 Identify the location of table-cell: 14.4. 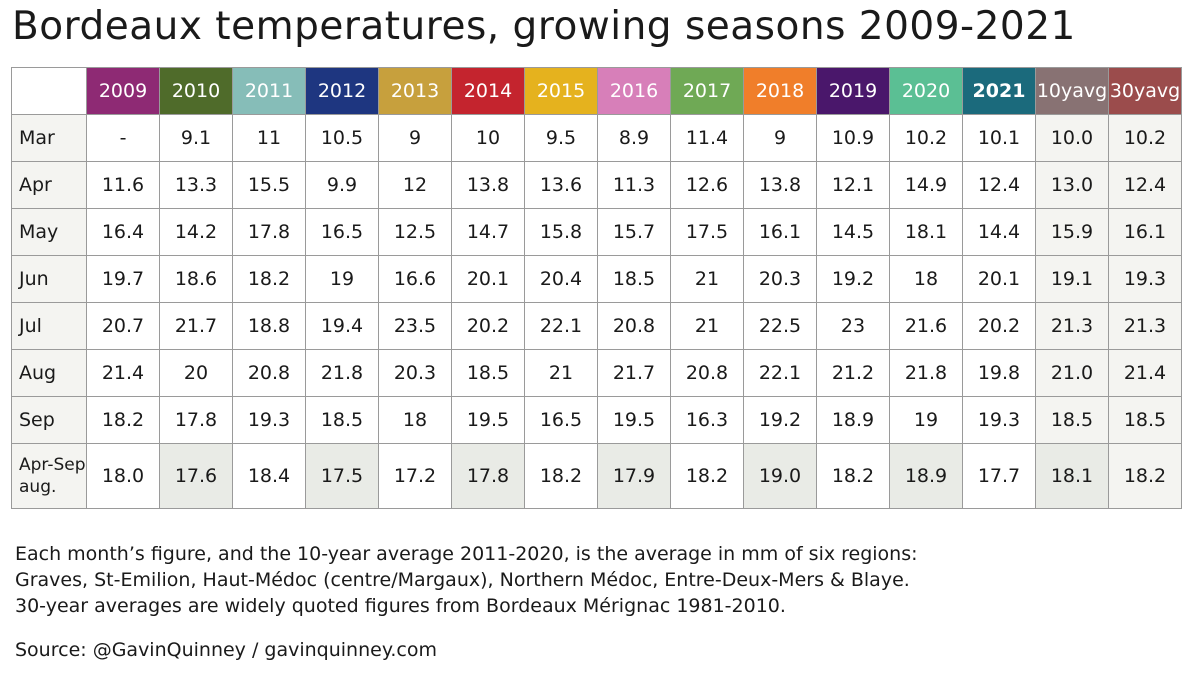
(999, 232).